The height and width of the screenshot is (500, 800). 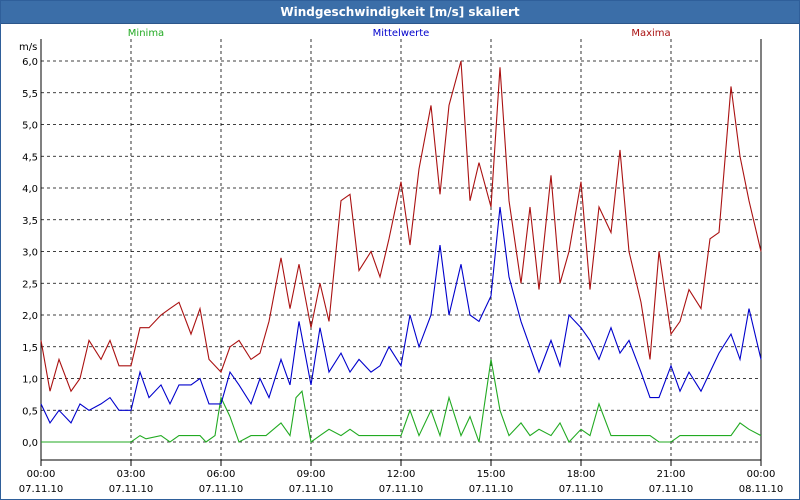 What do you see at coordinates (30, 348) in the screenshot?
I see `y-tick-label: 1,5` at bounding box center [30, 348].